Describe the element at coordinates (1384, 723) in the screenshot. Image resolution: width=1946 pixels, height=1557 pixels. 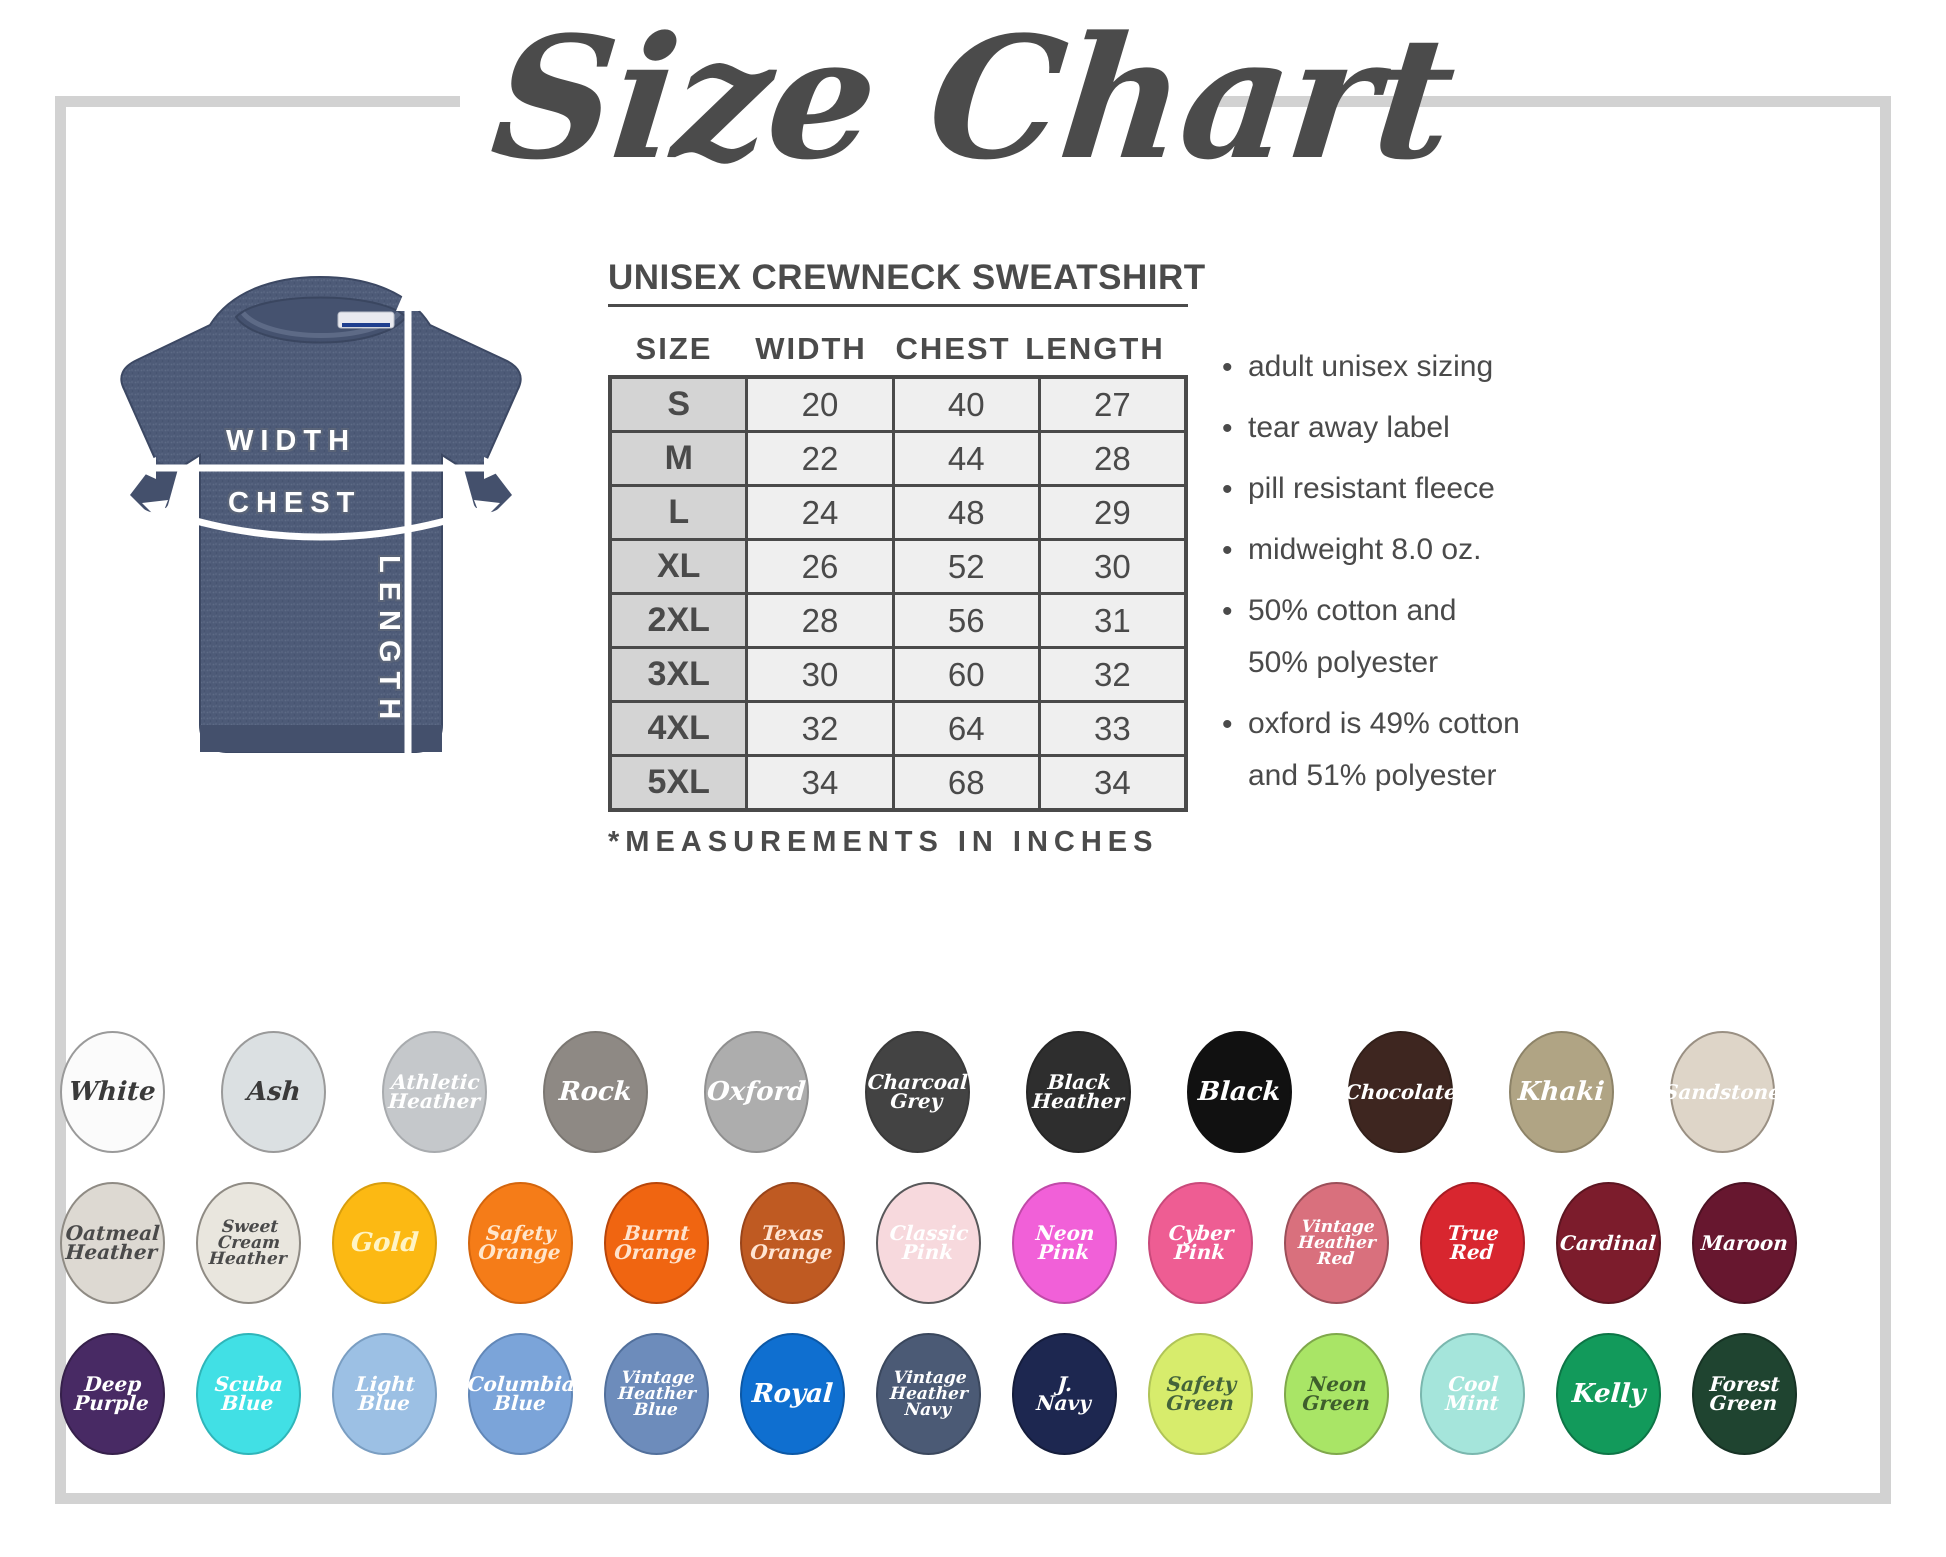
I see `feature-text: oxford is 49% cotton` at that location.